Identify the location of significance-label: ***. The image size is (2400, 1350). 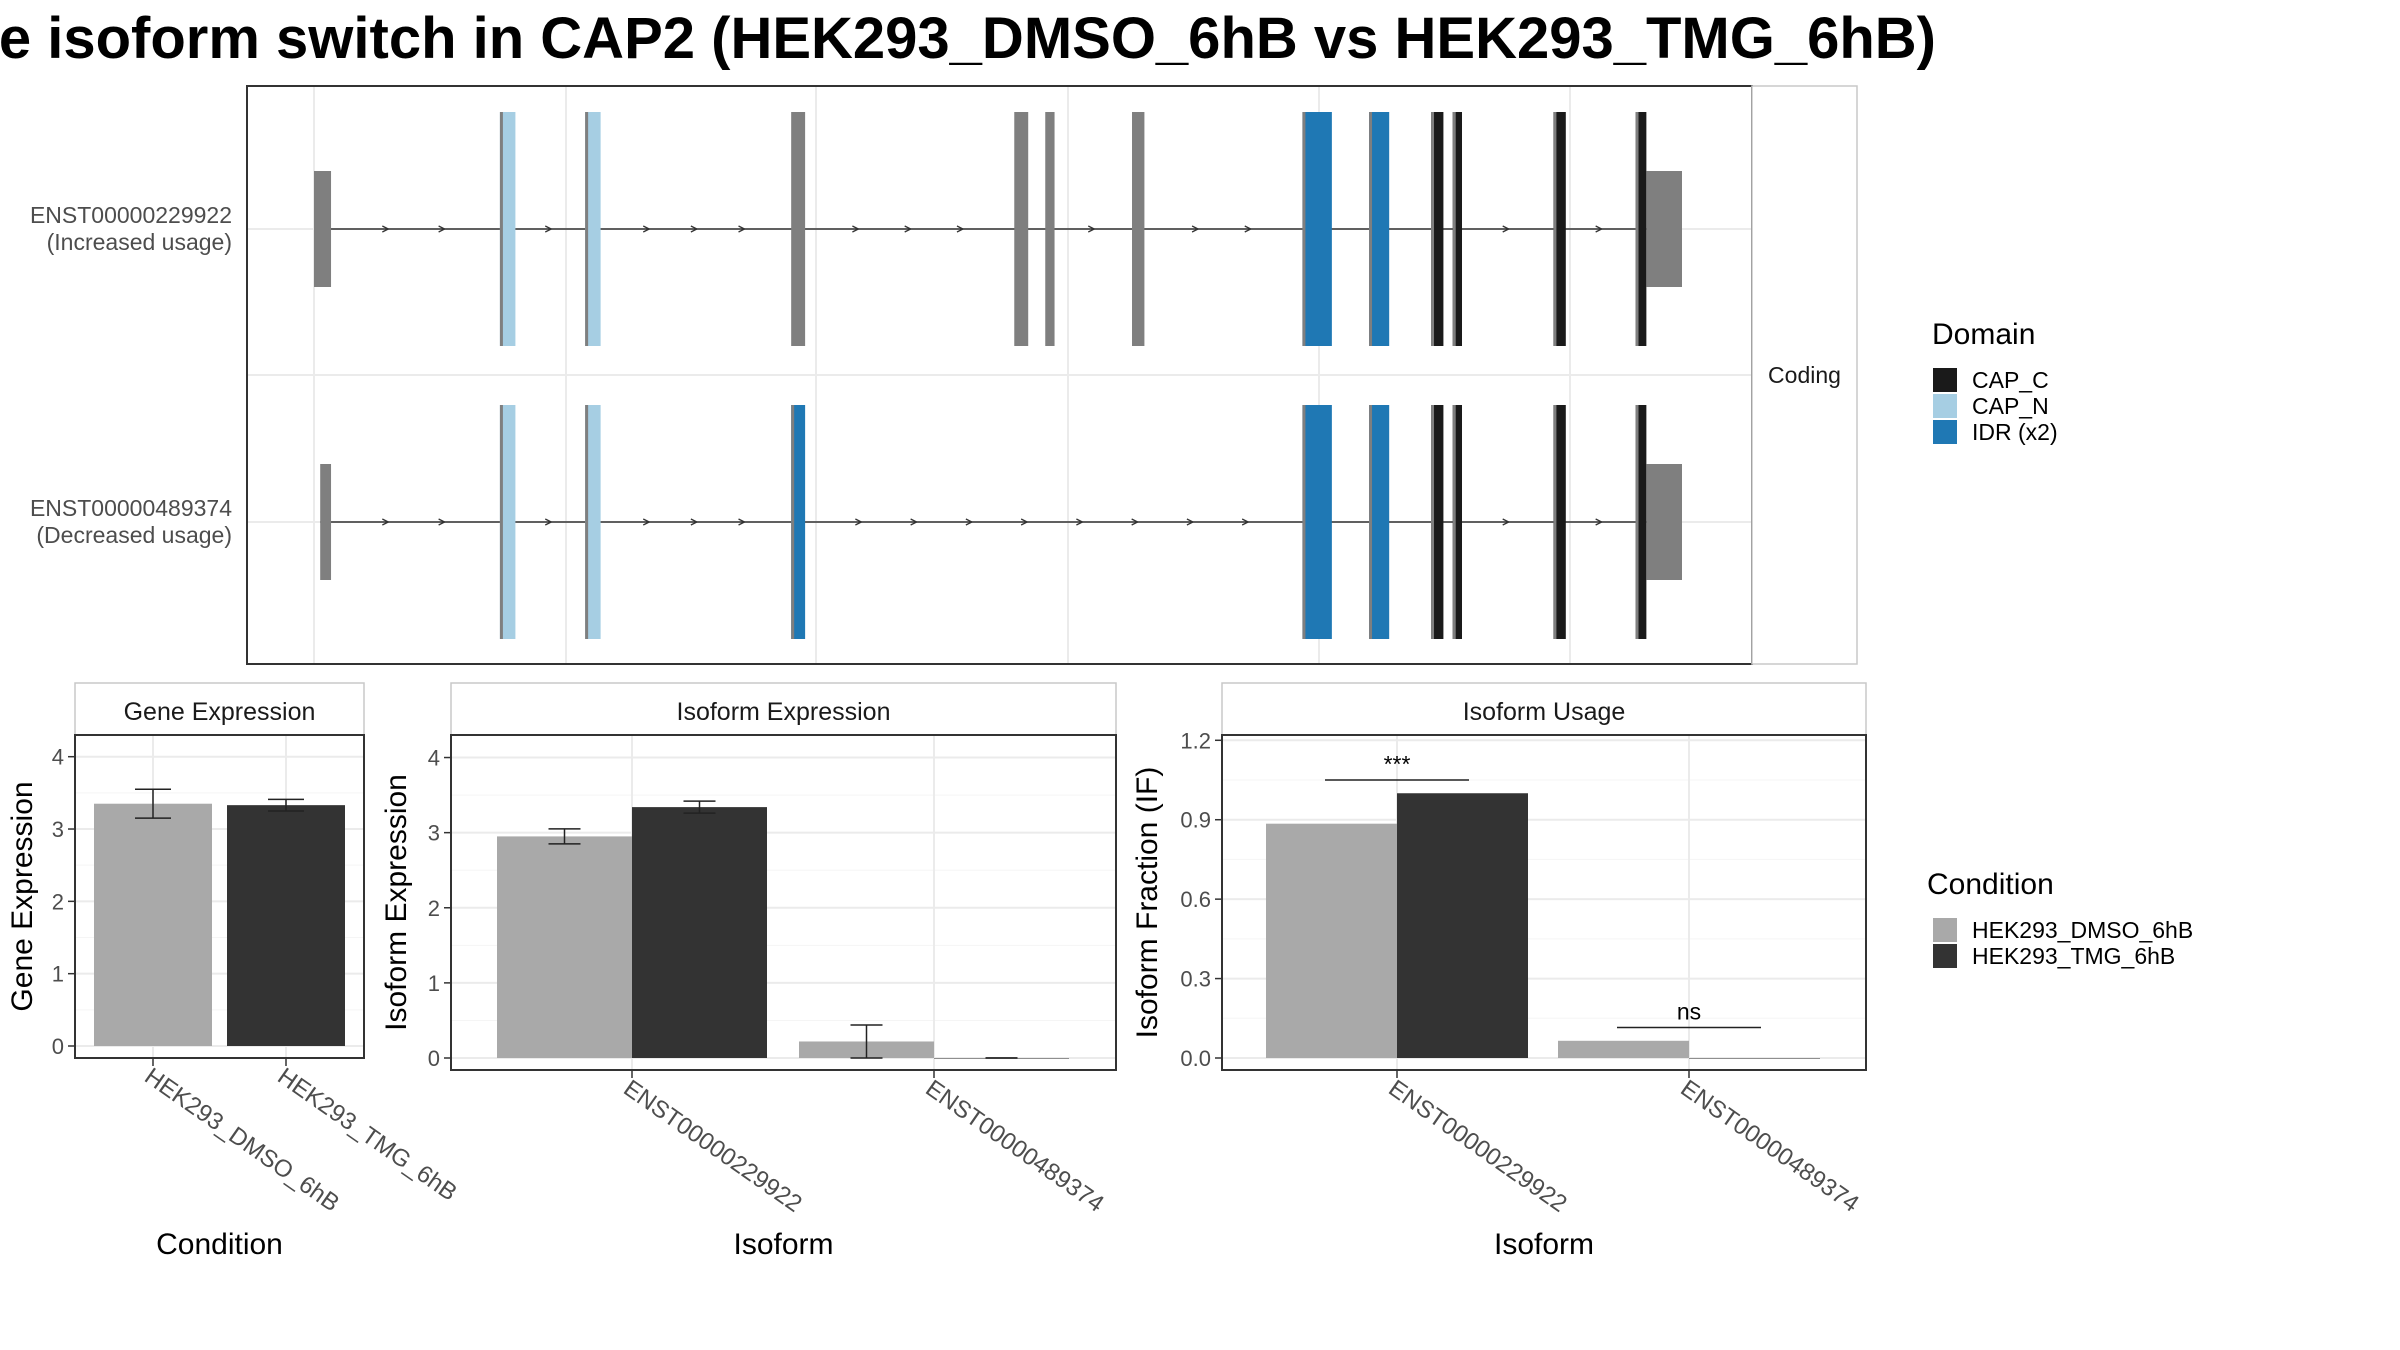
(1397, 764).